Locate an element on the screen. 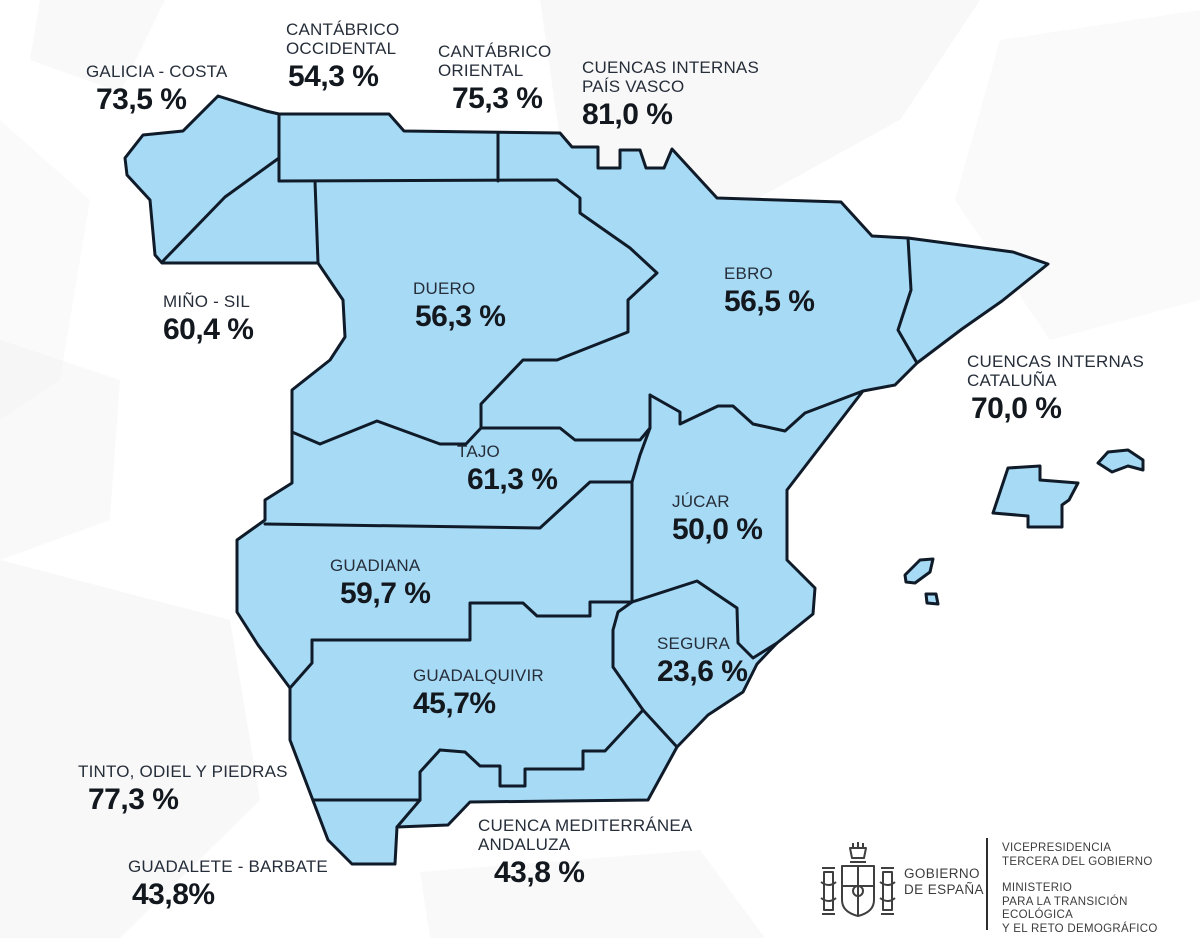 The height and width of the screenshot is (938, 1200). basin-name: JÚCAR is located at coordinates (701, 501).